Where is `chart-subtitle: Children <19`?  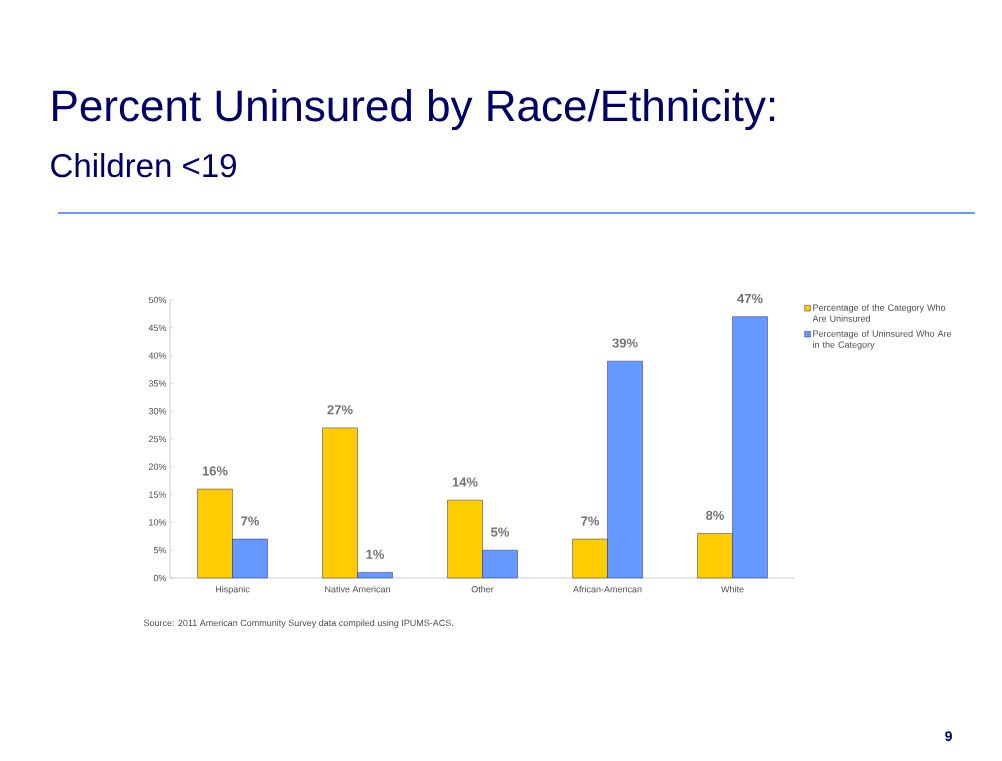
chart-subtitle: Children <19 is located at coordinates (143, 165).